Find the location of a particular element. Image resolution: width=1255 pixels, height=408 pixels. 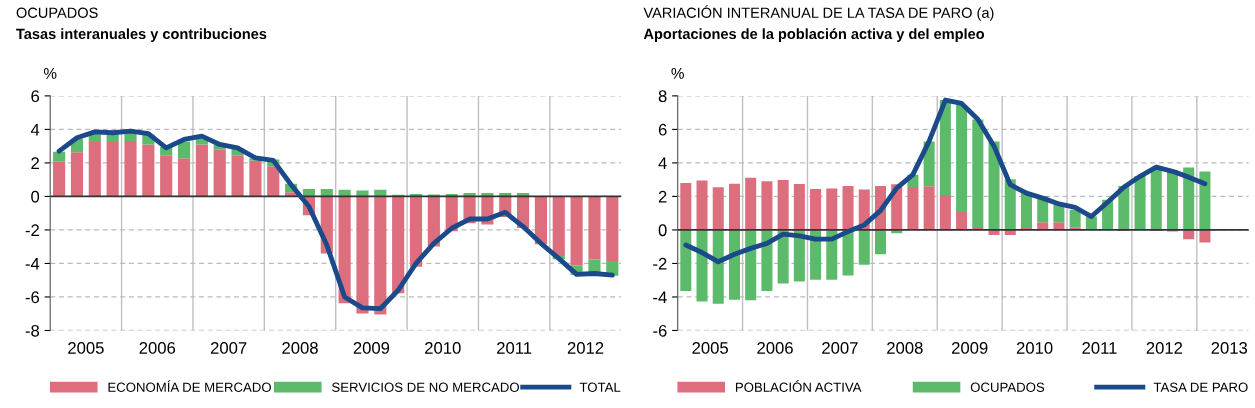

legend-label: TOTAL is located at coordinates (600, 387).